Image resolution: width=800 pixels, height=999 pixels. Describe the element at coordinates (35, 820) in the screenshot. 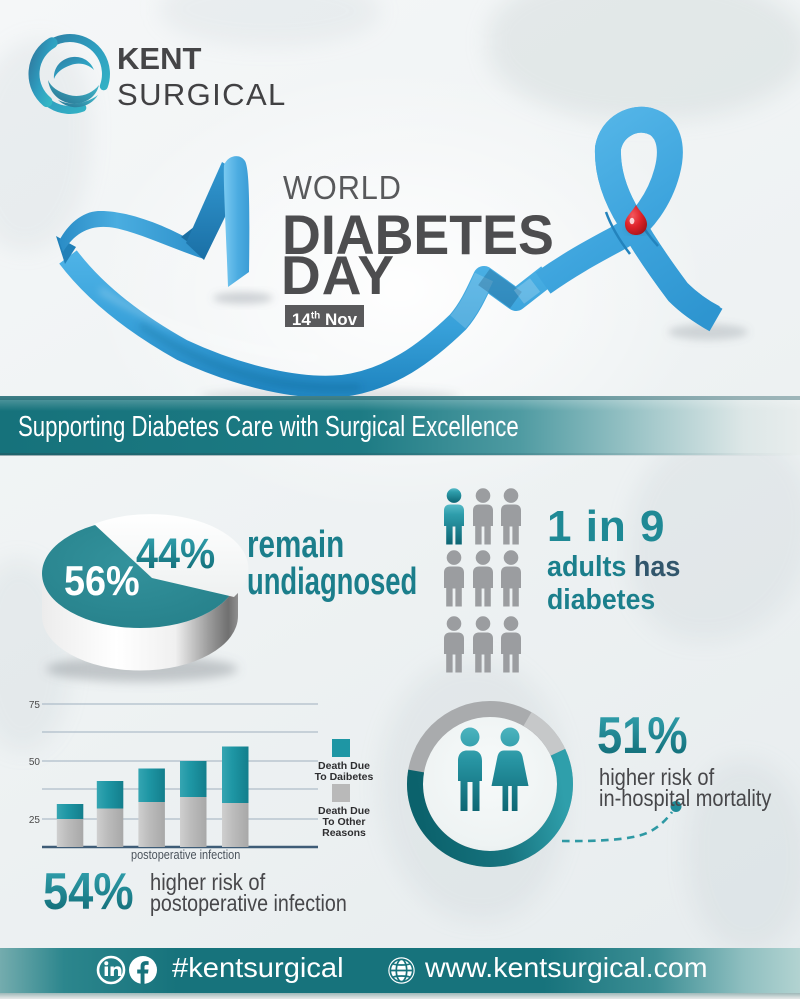

I see `svg-text: 25` at that location.